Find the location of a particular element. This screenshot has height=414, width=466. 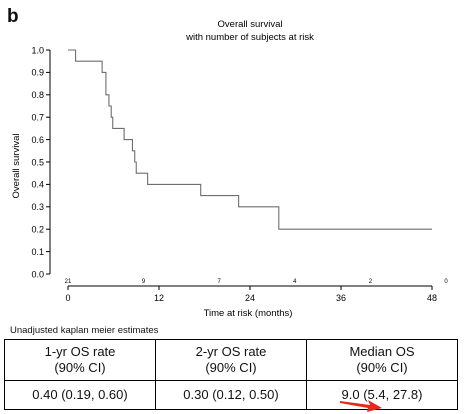

y-tick-label: 0.6 is located at coordinates (37, 140).